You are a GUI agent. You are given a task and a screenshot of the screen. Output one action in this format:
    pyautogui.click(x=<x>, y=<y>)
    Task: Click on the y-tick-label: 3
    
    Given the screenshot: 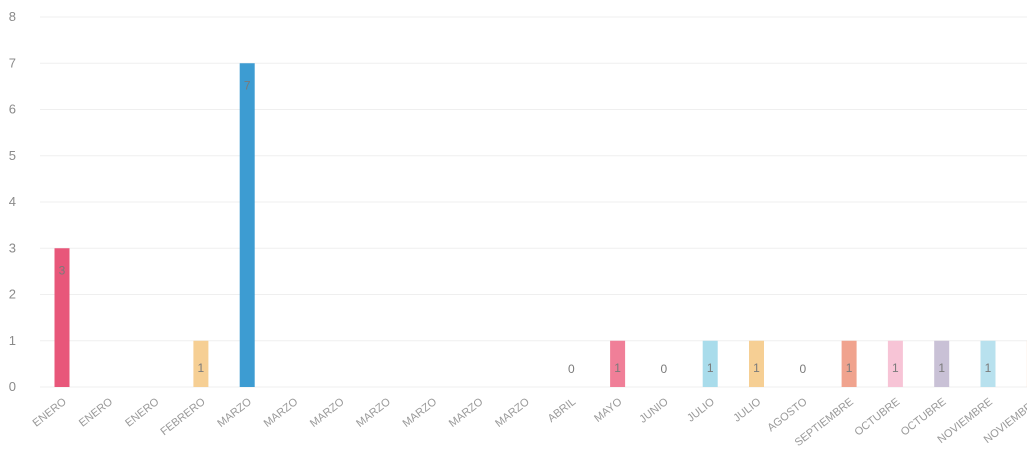 What is the action you would take?
    pyautogui.click(x=12, y=247)
    